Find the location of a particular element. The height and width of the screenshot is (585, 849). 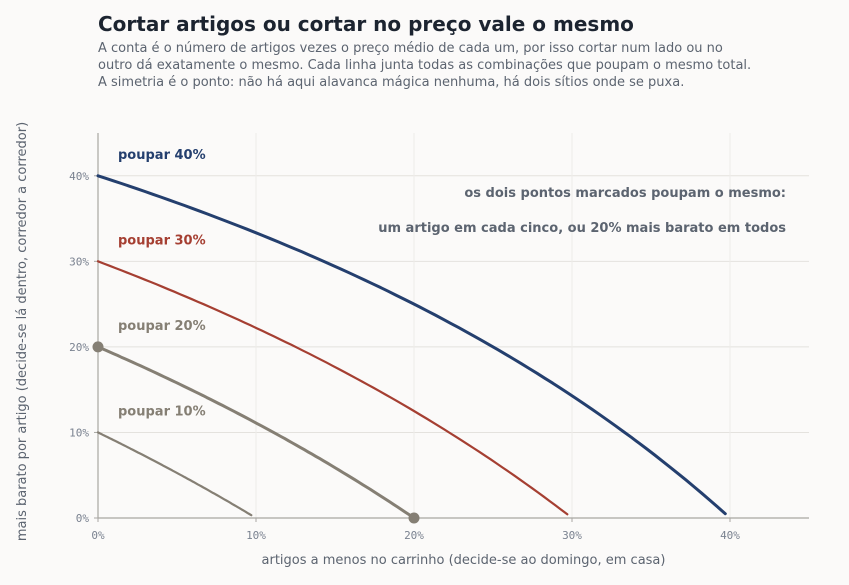

highlight-points is located at coordinates (256, 432).